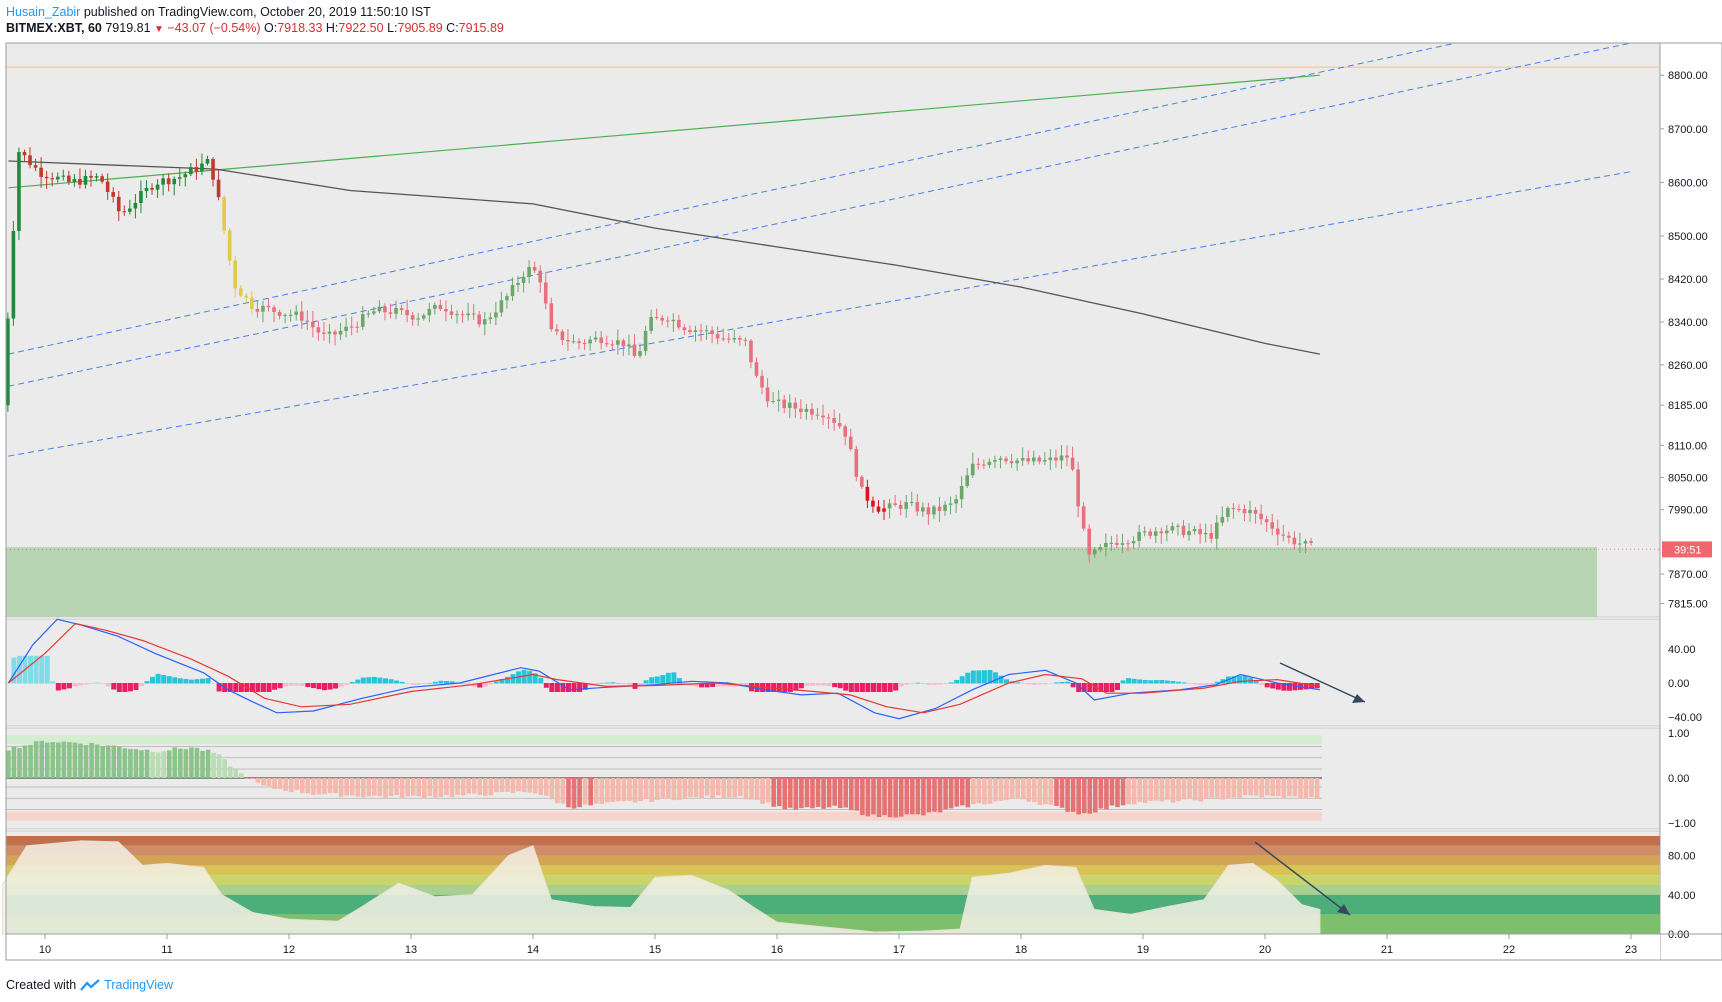 The width and height of the screenshot is (1722, 1002). What do you see at coordinates (833, 860) in the screenshot?
I see `heat-band` at bounding box center [833, 860].